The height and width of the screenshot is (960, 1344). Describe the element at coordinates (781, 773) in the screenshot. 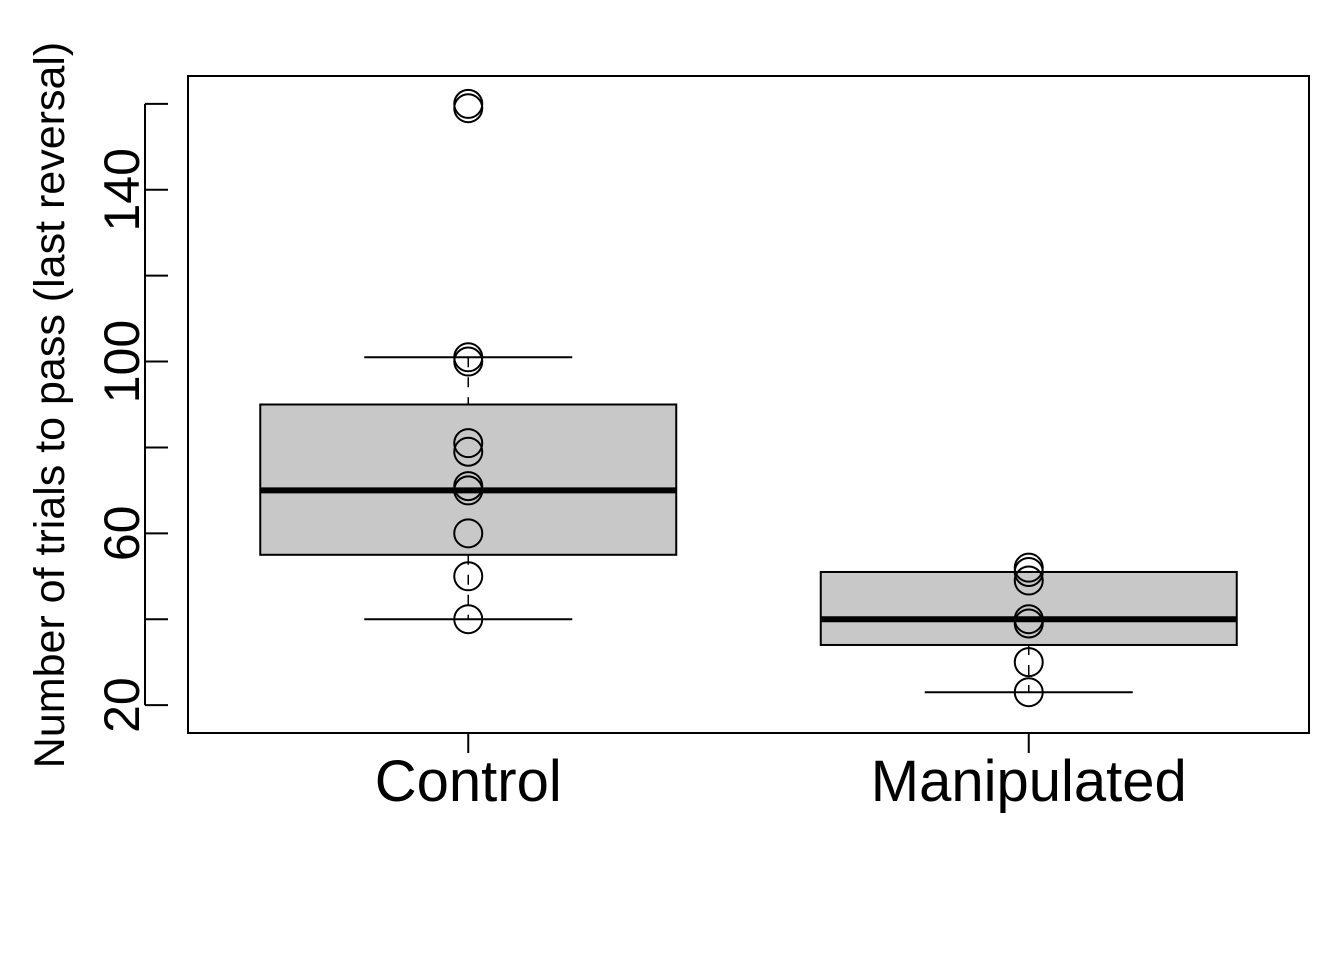

I see `x-axis: Control Manipulated` at that location.